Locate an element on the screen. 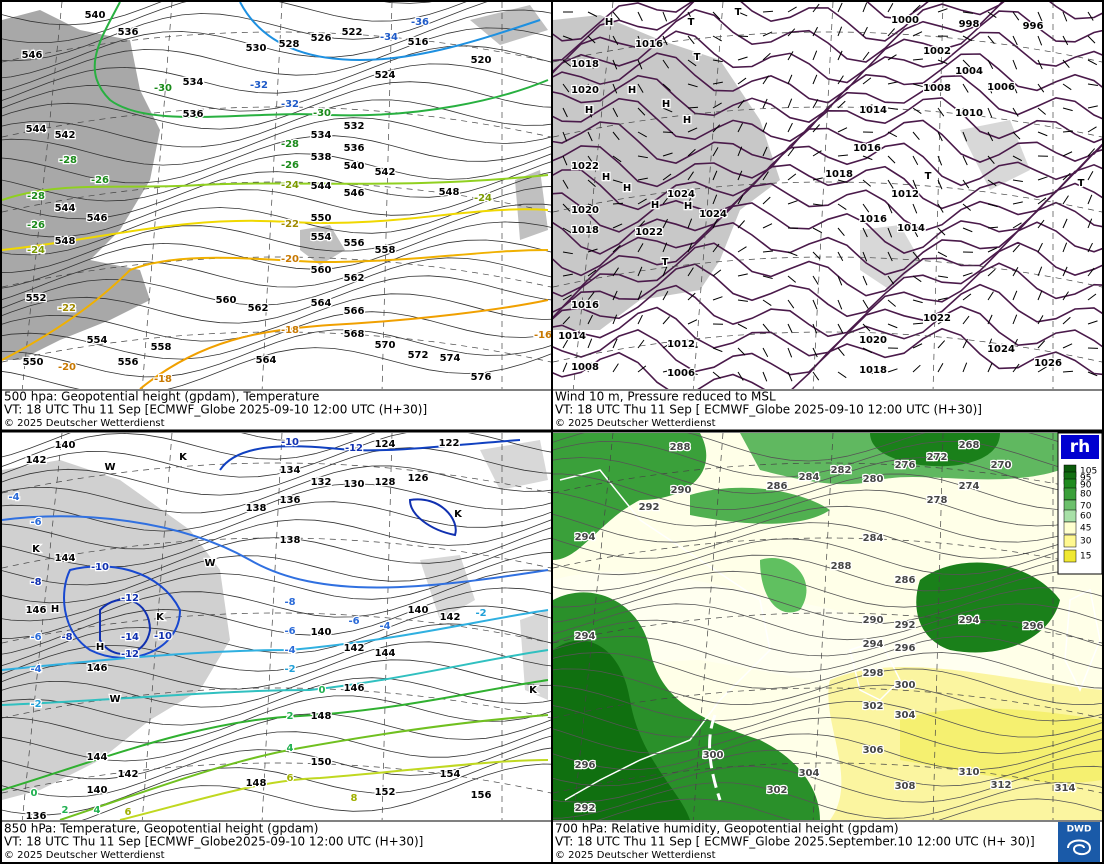  pressure-label: 1010 is located at coordinates (969, 113).